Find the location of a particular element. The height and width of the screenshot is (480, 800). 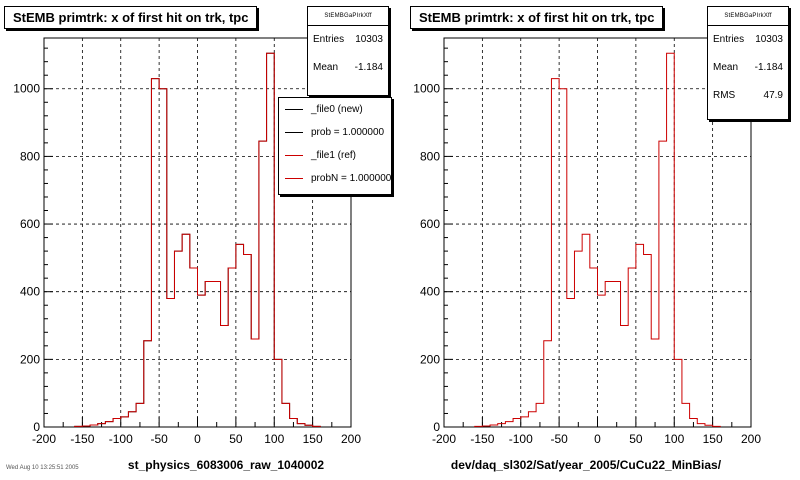

right-stats-value: -1.184 is located at coordinates (768, 67).